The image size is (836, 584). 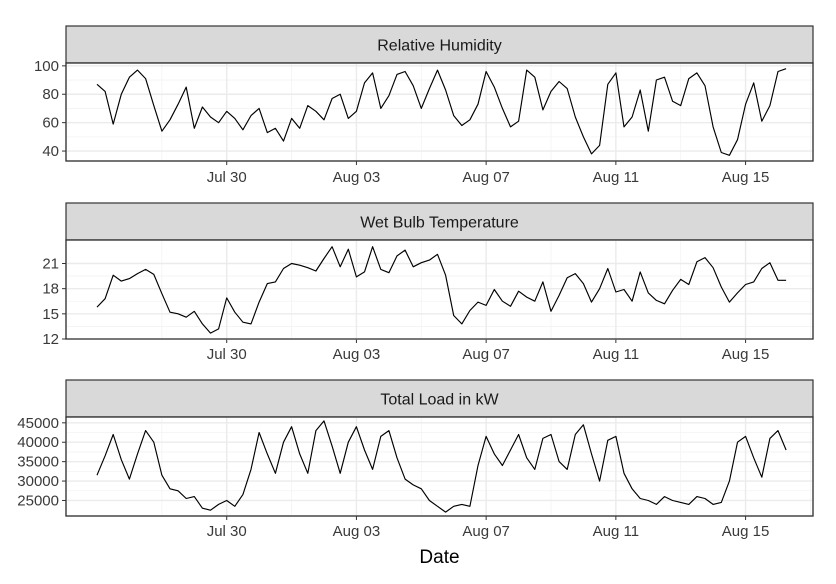 What do you see at coordinates (50, 151) in the screenshot?
I see `y-tick-label: 40` at bounding box center [50, 151].